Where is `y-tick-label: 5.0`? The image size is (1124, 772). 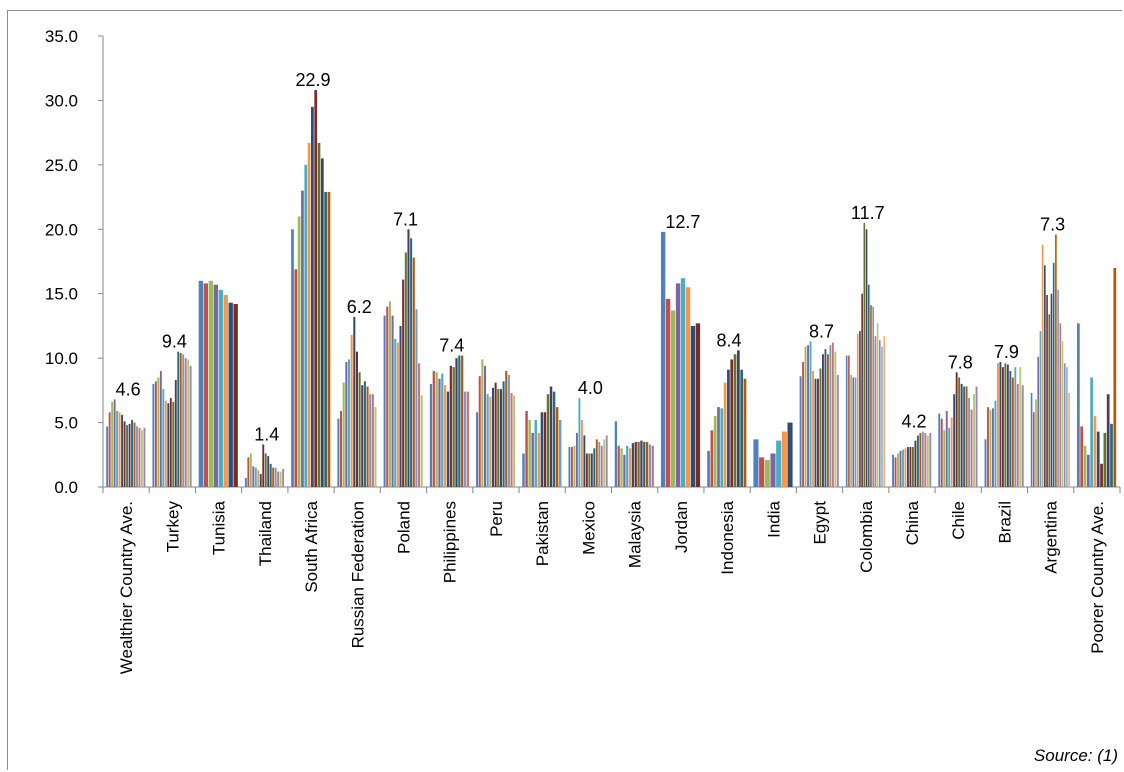
y-tick-label: 5.0 is located at coordinates (66, 423).